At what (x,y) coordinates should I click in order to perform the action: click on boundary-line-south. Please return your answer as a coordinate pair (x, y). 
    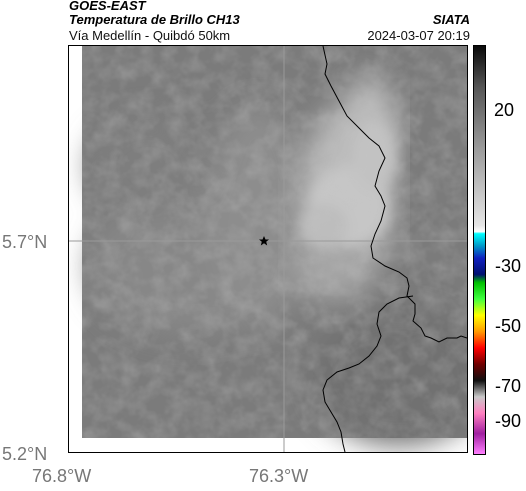
    Looking at the image, I should click on (368, 373).